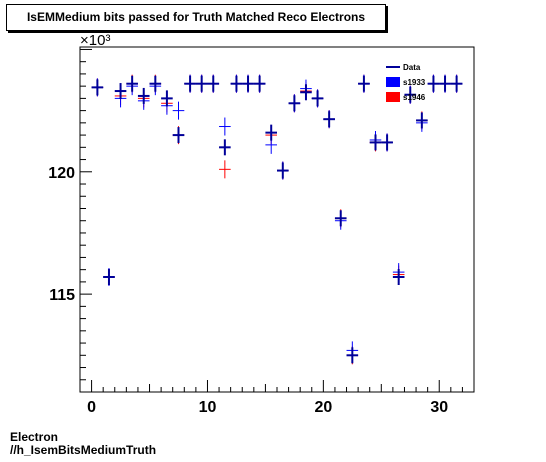  Describe the element at coordinates (91, 407) in the screenshot. I see `x-tick-label: 0` at that location.